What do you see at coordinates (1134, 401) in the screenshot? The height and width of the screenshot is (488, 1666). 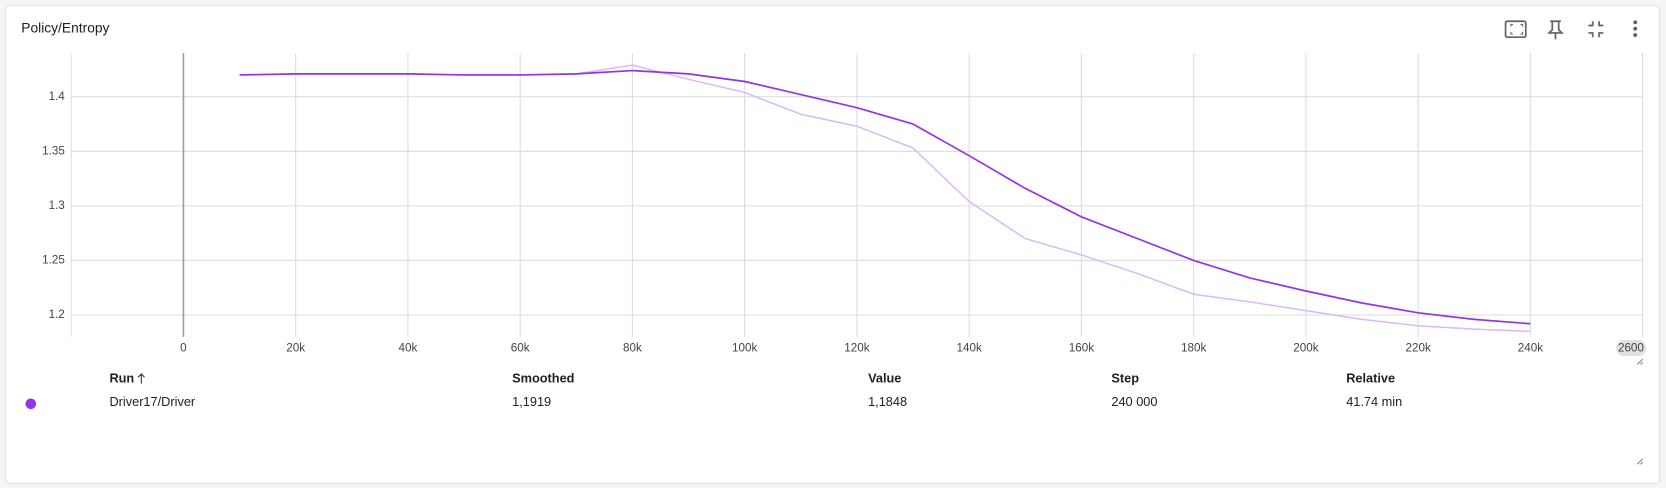 I see `table-cell: 240 000` at bounding box center [1134, 401].